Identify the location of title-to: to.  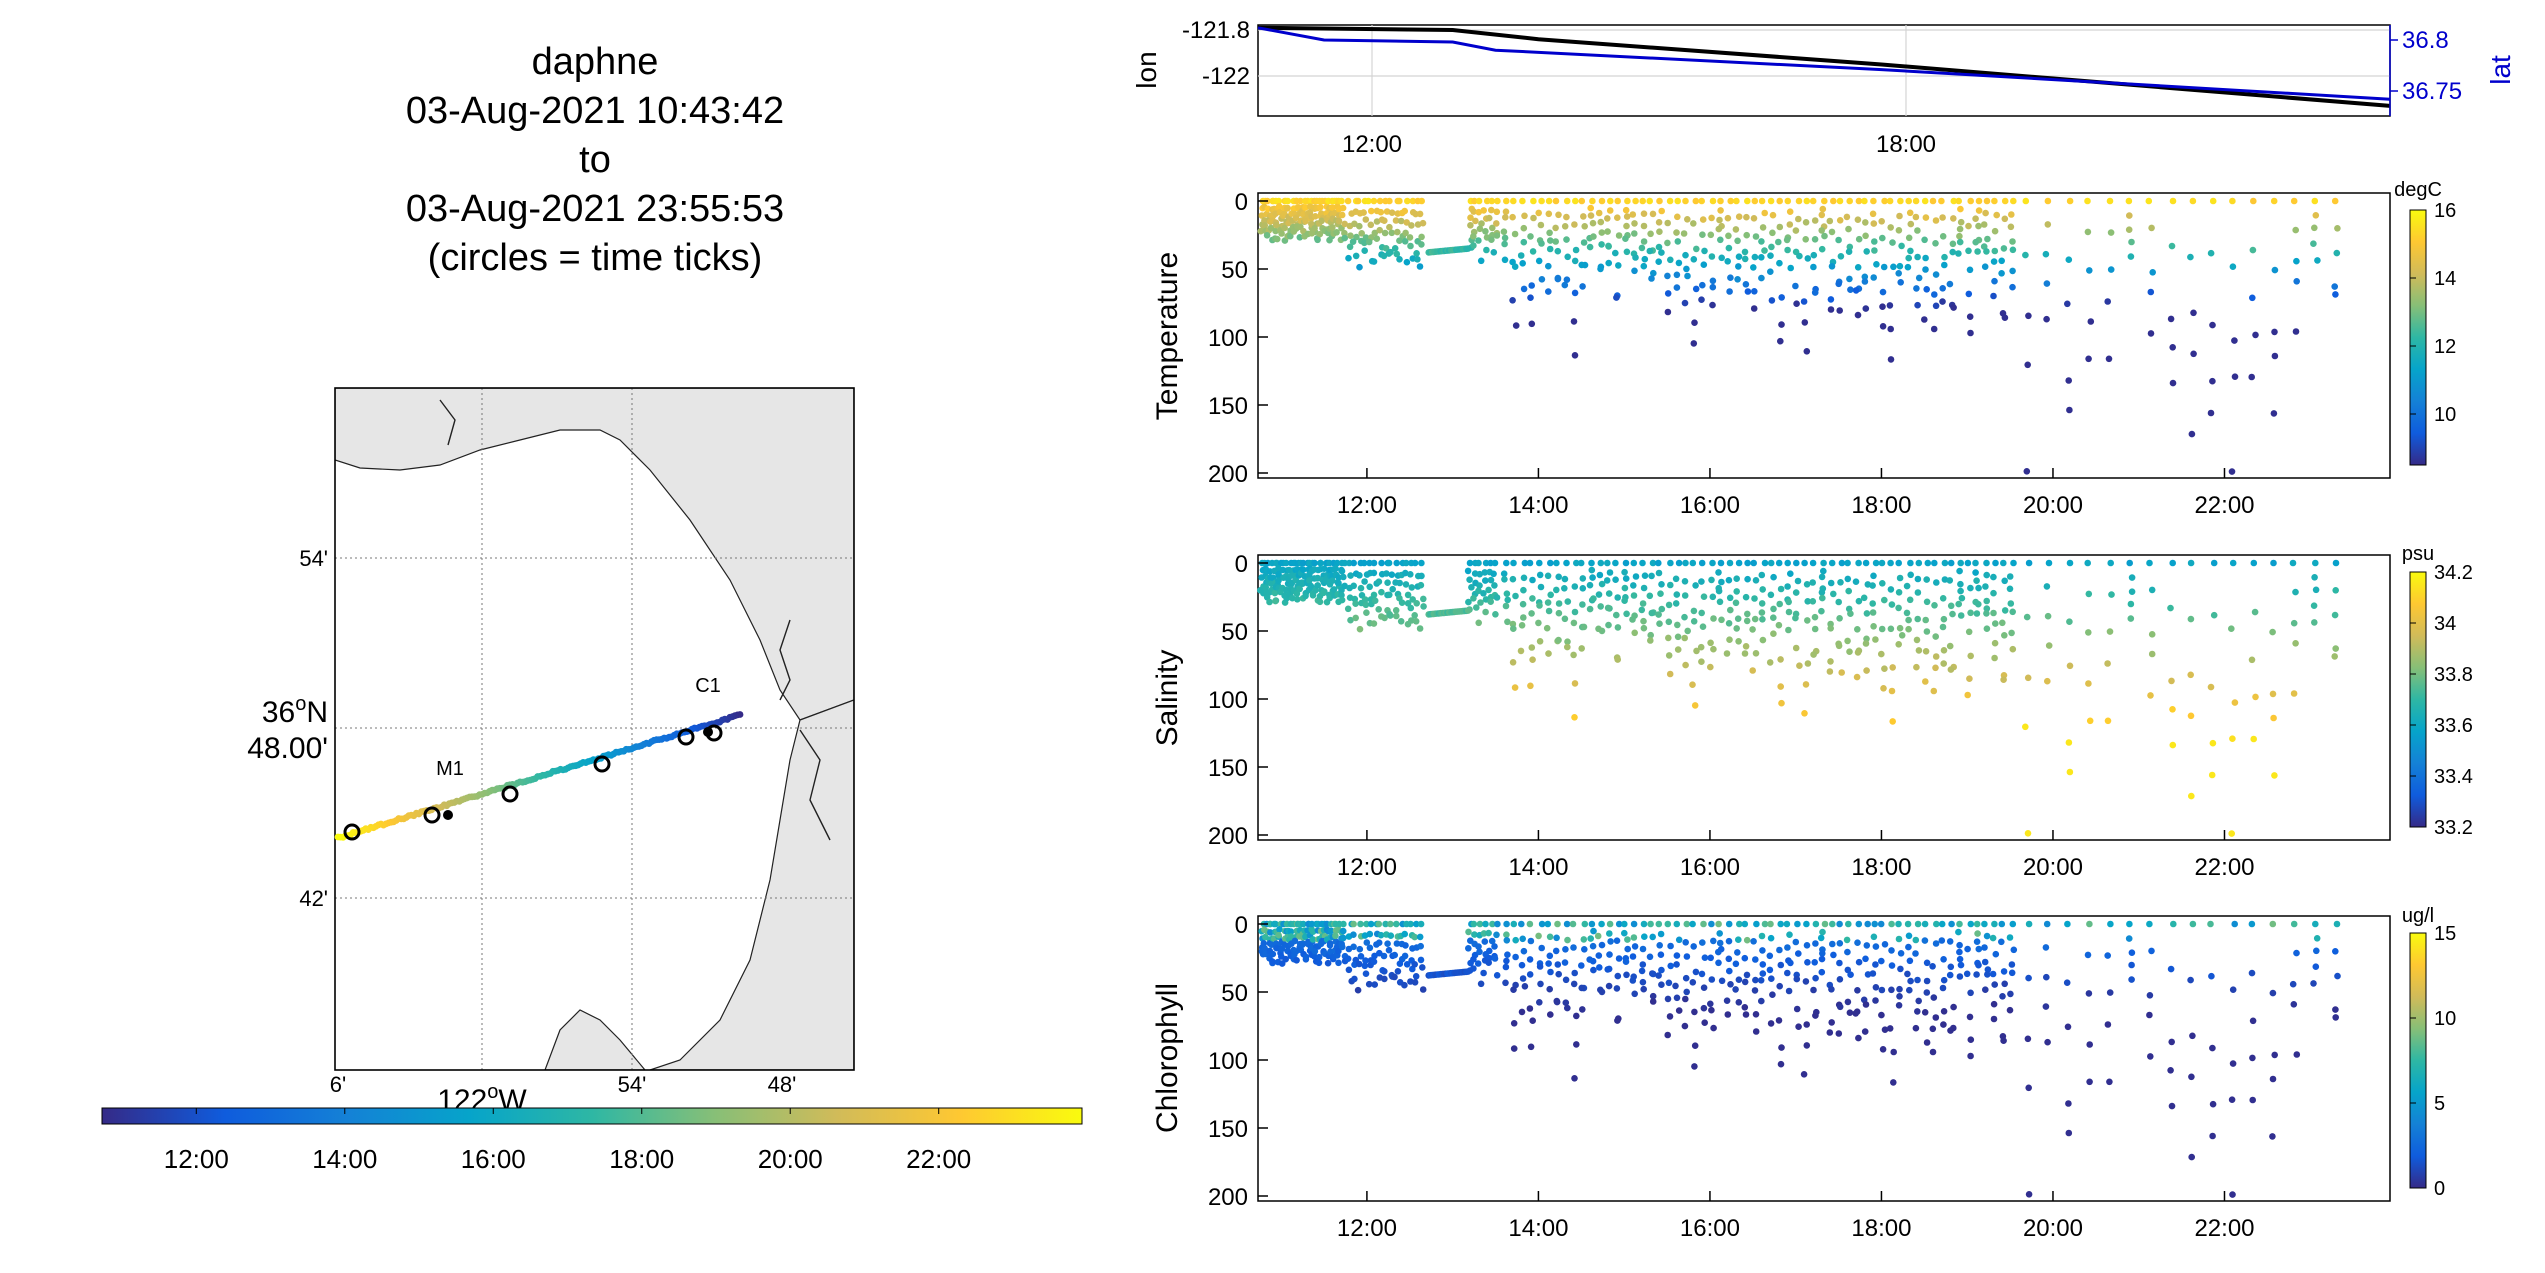
(595, 160).